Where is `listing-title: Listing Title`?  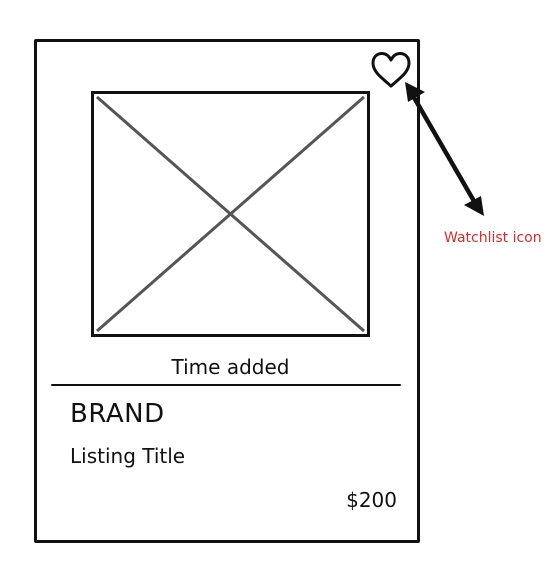 listing-title: Listing Title is located at coordinates (128, 456).